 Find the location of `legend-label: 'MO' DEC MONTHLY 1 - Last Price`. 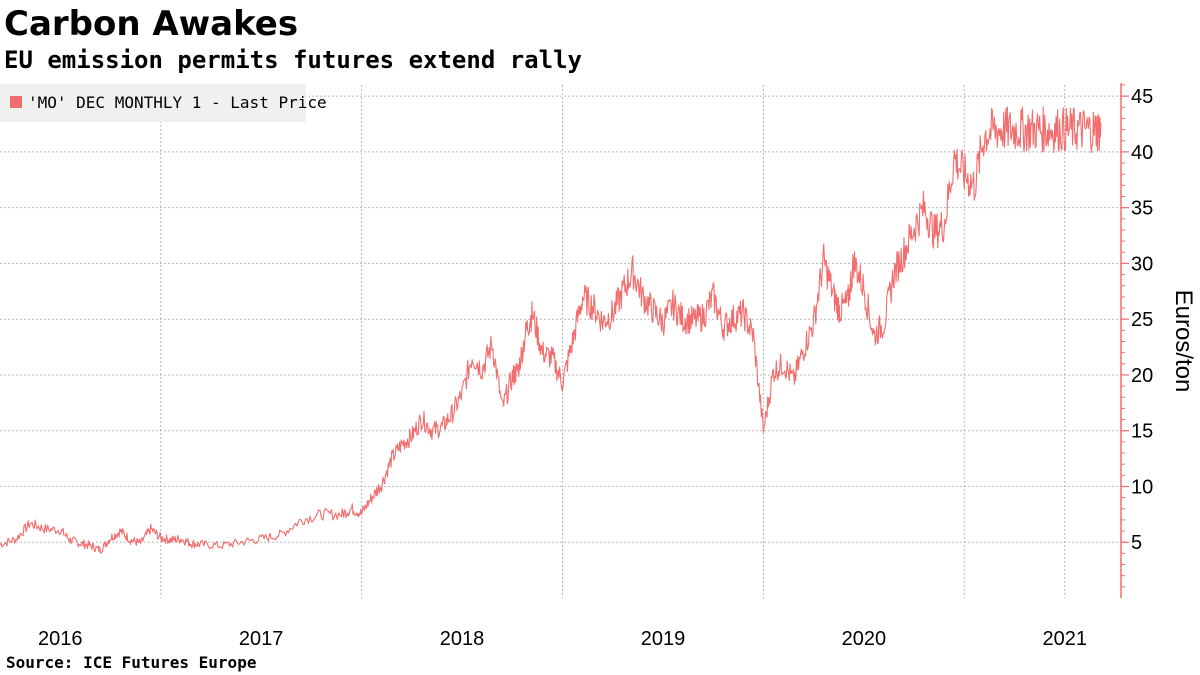

legend-label: 'MO' DEC MONTHLY 1 - Last Price is located at coordinates (177, 102).